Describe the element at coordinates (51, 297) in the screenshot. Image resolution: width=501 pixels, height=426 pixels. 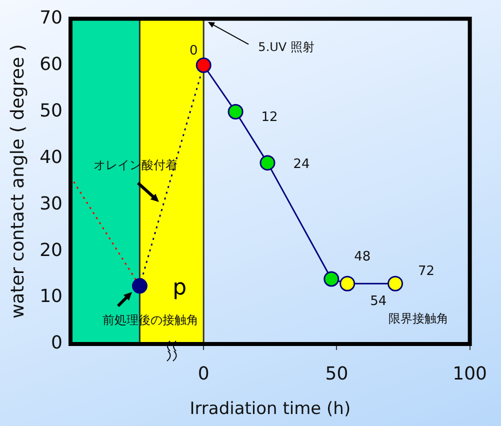
I see `y-tick-label: 10` at that location.